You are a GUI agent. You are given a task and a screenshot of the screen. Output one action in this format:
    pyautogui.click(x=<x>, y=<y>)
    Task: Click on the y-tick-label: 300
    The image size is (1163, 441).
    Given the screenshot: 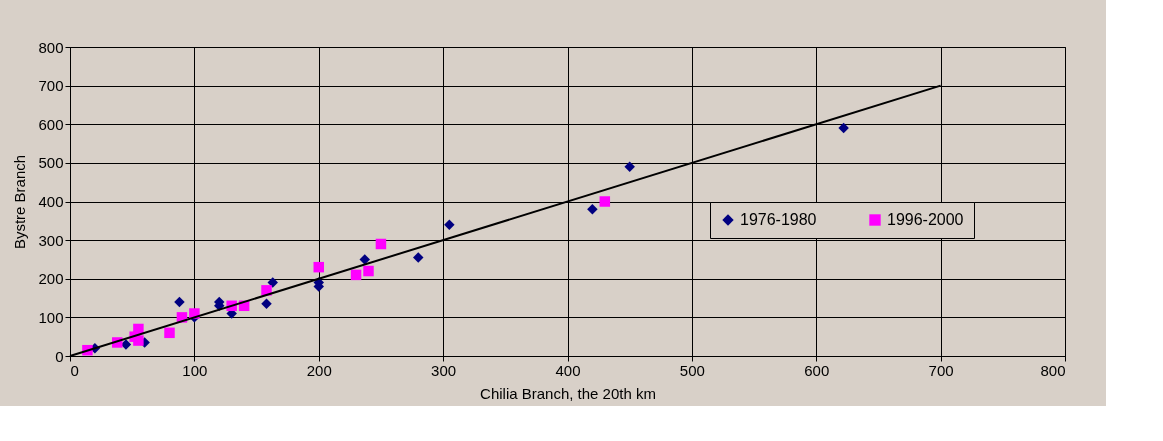 What is the action you would take?
    pyautogui.click(x=51, y=240)
    